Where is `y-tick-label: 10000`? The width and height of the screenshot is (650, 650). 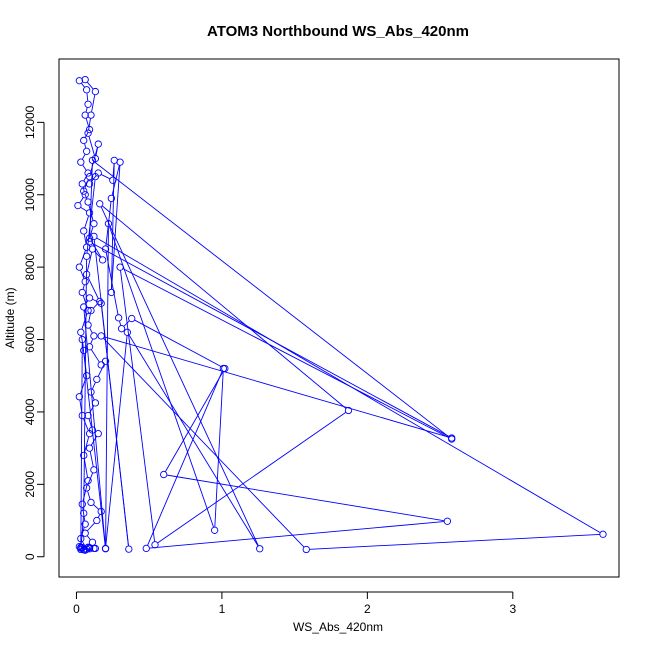
y-tick-label: 10000 is located at coordinates (30, 195).